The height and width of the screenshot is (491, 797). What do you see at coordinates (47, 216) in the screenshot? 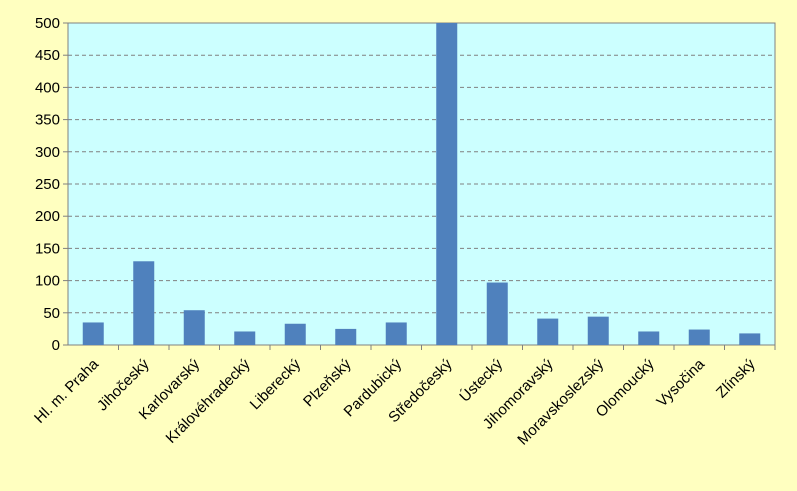
I see `y-tick-label: 200` at bounding box center [47, 216].